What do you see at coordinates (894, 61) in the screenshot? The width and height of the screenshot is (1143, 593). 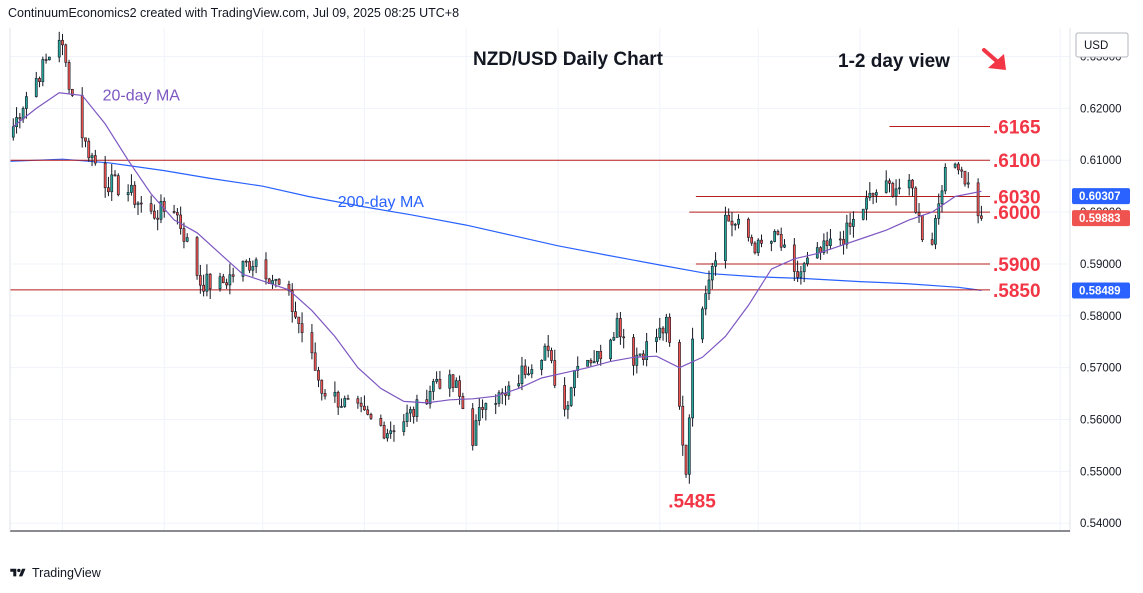 I see `chart-subtitle: 1-2 day view` at bounding box center [894, 61].